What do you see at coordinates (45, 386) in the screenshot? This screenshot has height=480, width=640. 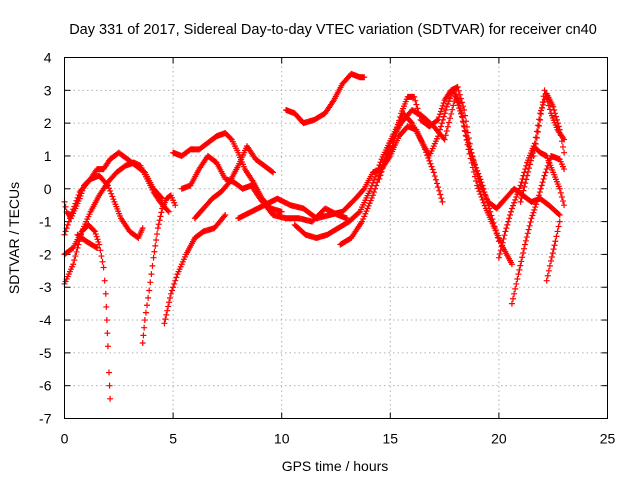 I see `y-tick-label: -6` at bounding box center [45, 386].